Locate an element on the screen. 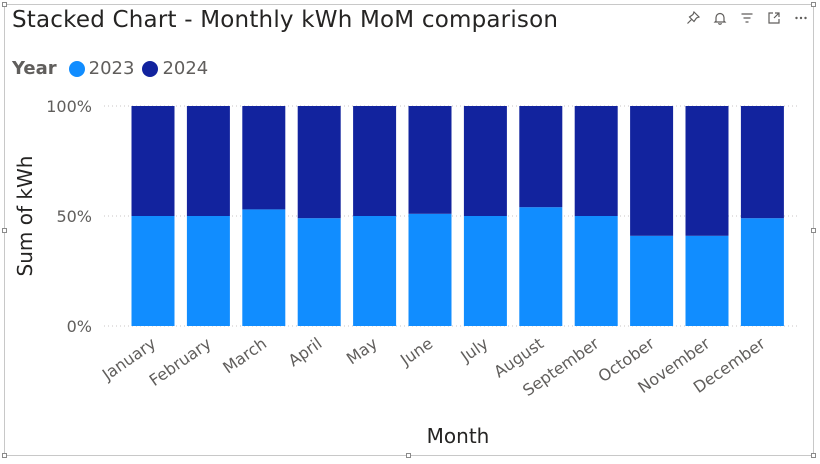  legend-marker-2023 is located at coordinates (76, 68).